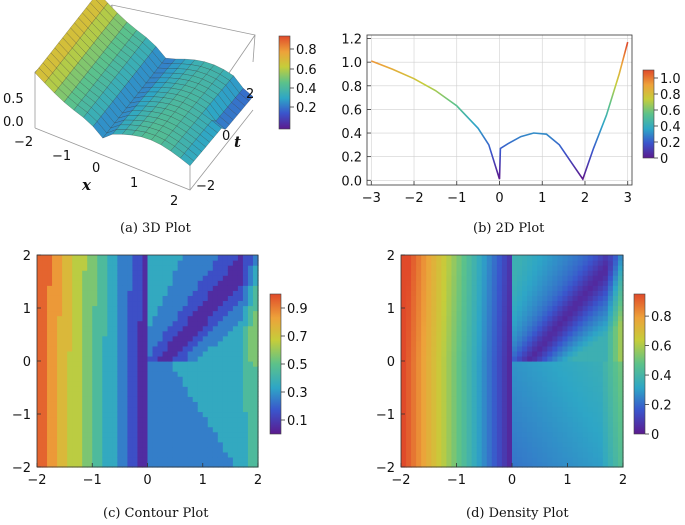 The image size is (685, 525). I want to click on x-tick-label: −1, so click(92, 480).